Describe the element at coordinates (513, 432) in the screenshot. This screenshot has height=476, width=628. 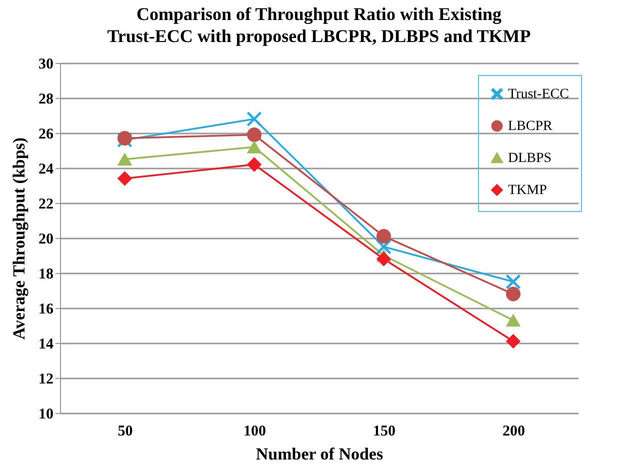
I see `x-tick-label: 200` at that location.